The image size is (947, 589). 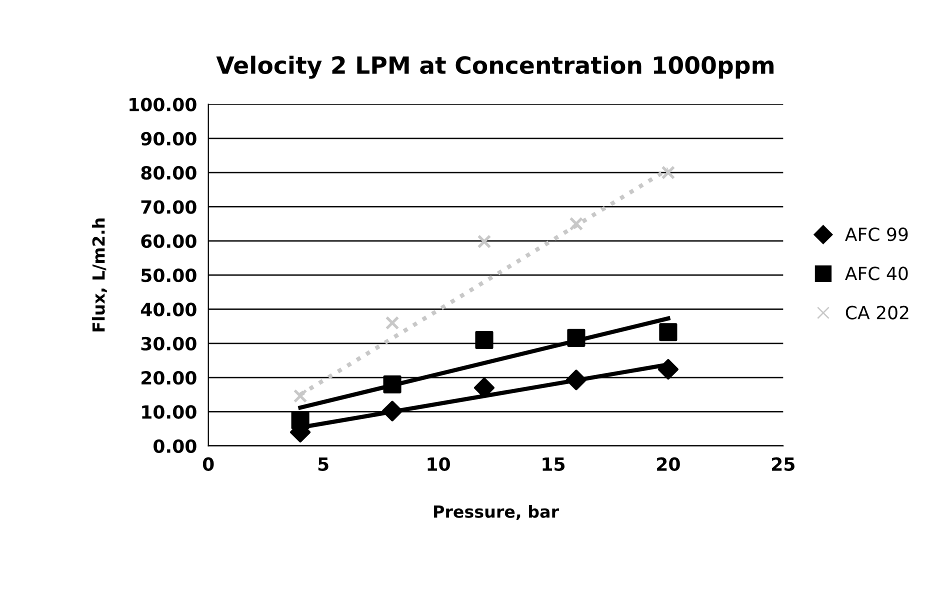 What do you see at coordinates (169, 412) in the screenshot?
I see `y-tick-label: 10.00` at bounding box center [169, 412].